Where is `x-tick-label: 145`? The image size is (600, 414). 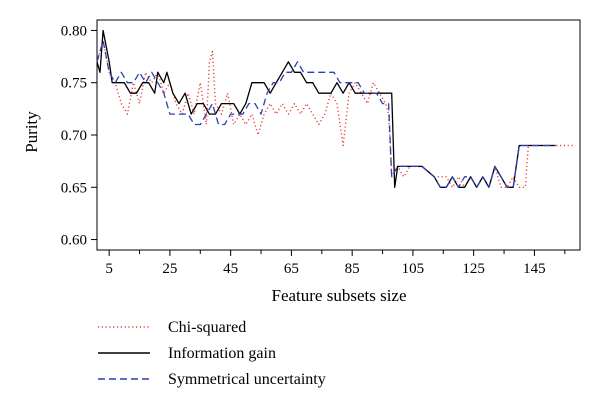 x-tick-label: 145 is located at coordinates (534, 269).